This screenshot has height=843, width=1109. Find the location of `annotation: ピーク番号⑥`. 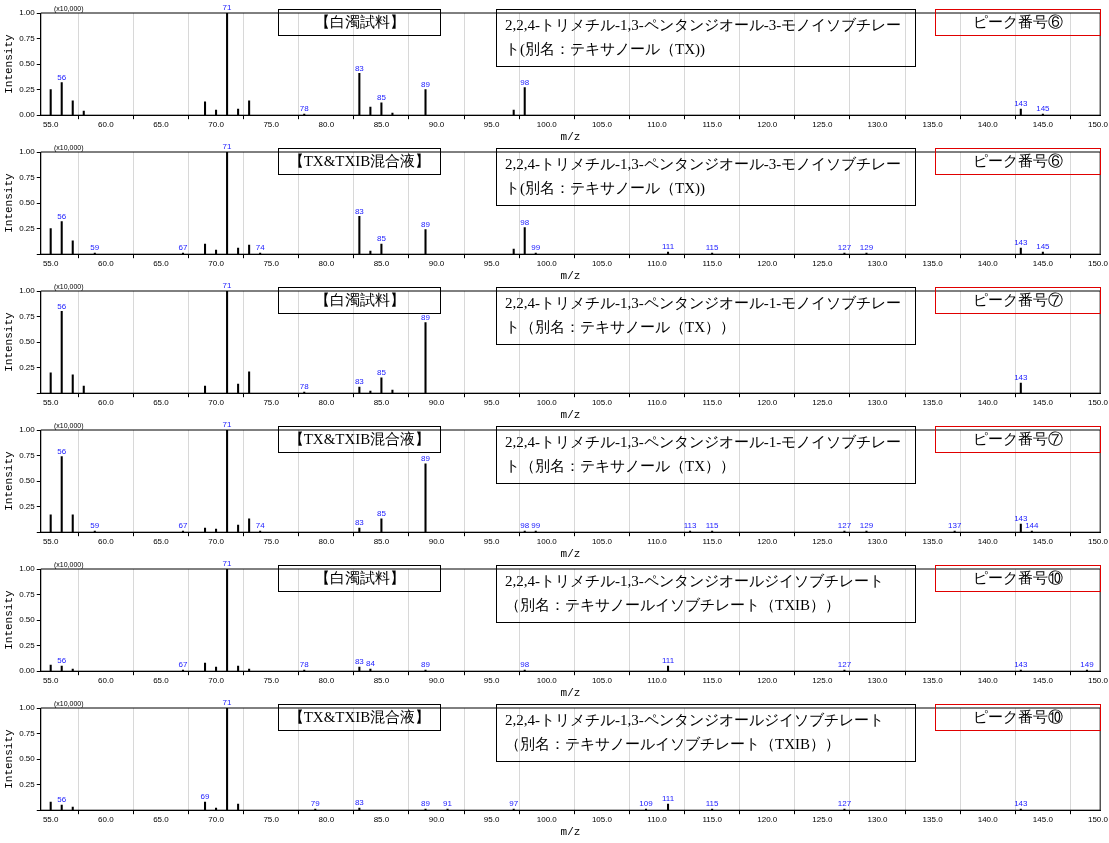

annotation: ピーク番号⑥ is located at coordinates (1018, 22).